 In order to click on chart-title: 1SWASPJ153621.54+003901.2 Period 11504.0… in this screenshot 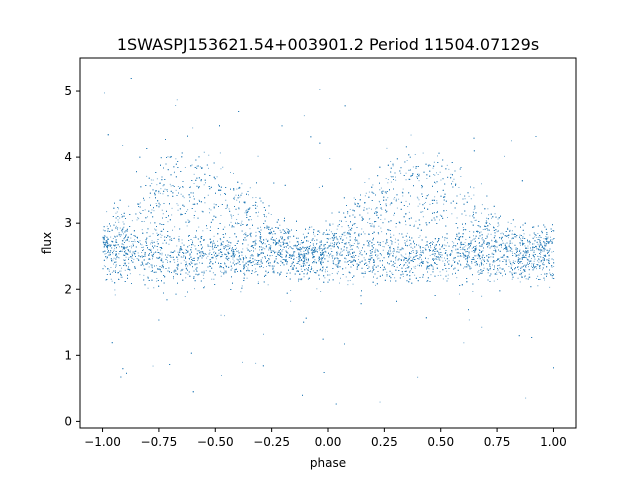, I will do `click(328, 44)`.